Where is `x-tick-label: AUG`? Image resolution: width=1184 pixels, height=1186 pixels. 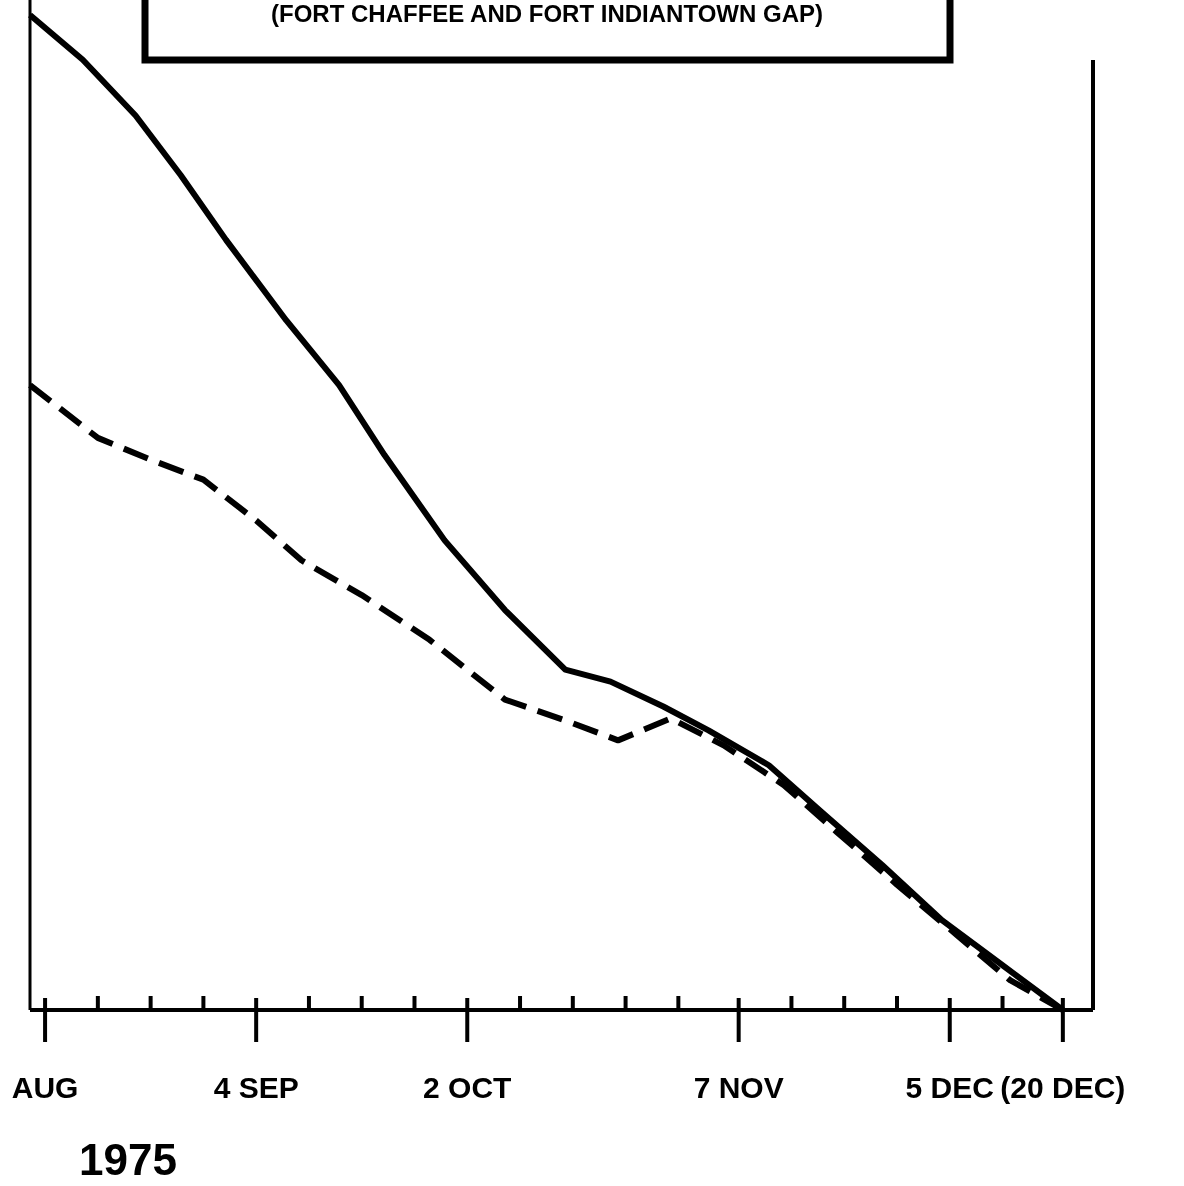
x-tick-label: AUG is located at coordinates (45, 1087).